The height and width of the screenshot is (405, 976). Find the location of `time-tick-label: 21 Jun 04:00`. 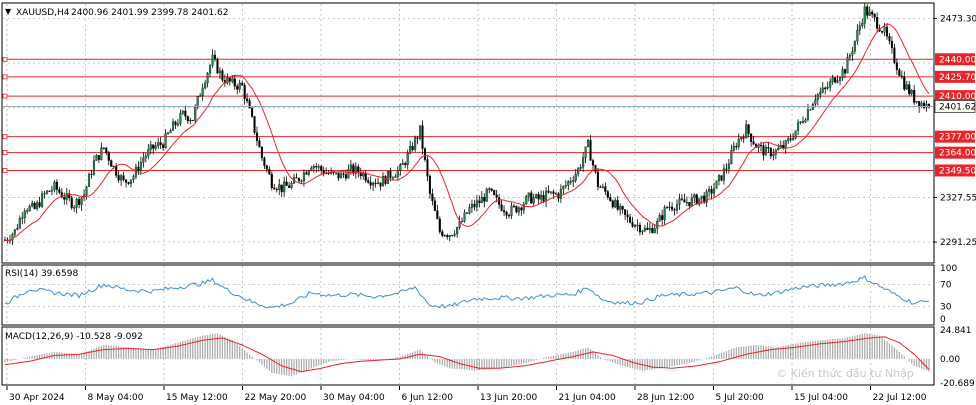

time-tick-label: 21 Jun 04:00 is located at coordinates (587, 398).